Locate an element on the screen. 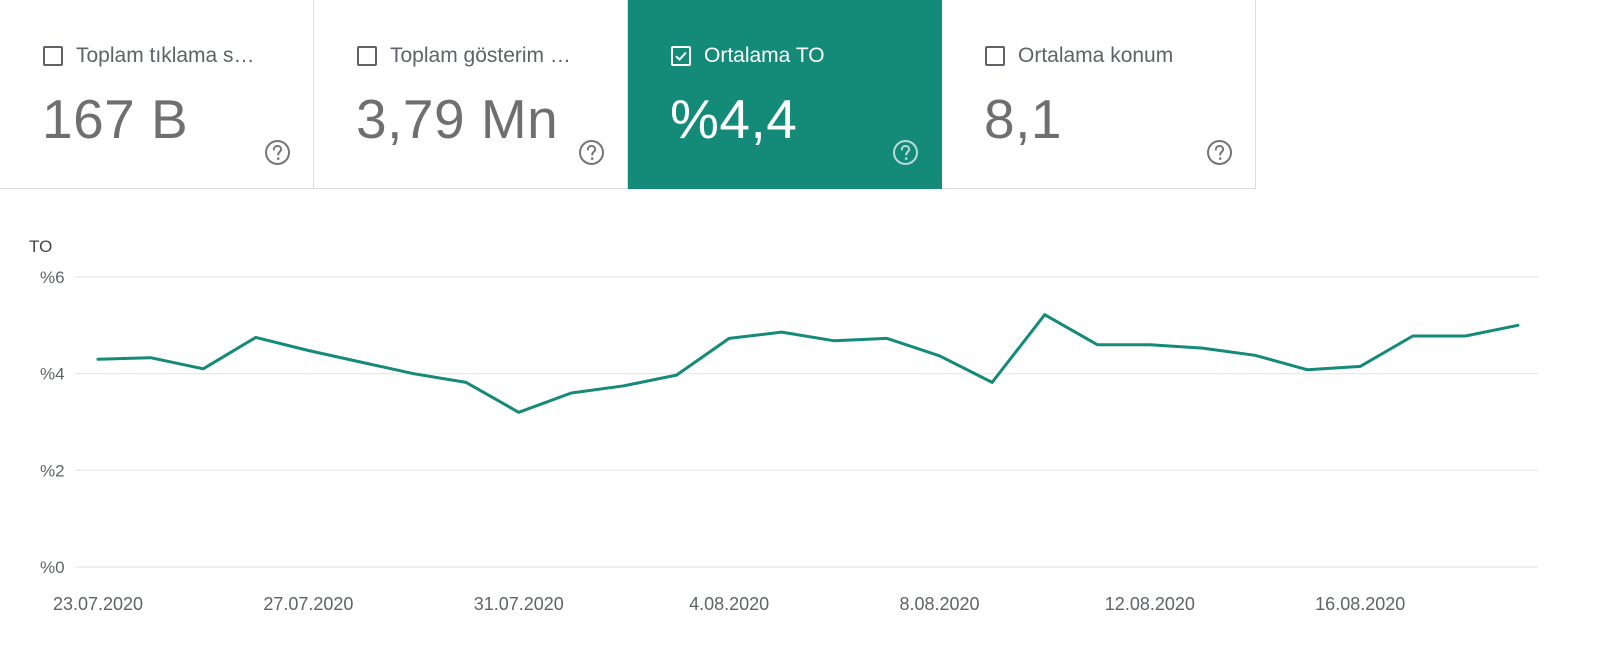 The image size is (1600, 666). metric-card-header: Ortalama konum is located at coordinates (1110, 56).